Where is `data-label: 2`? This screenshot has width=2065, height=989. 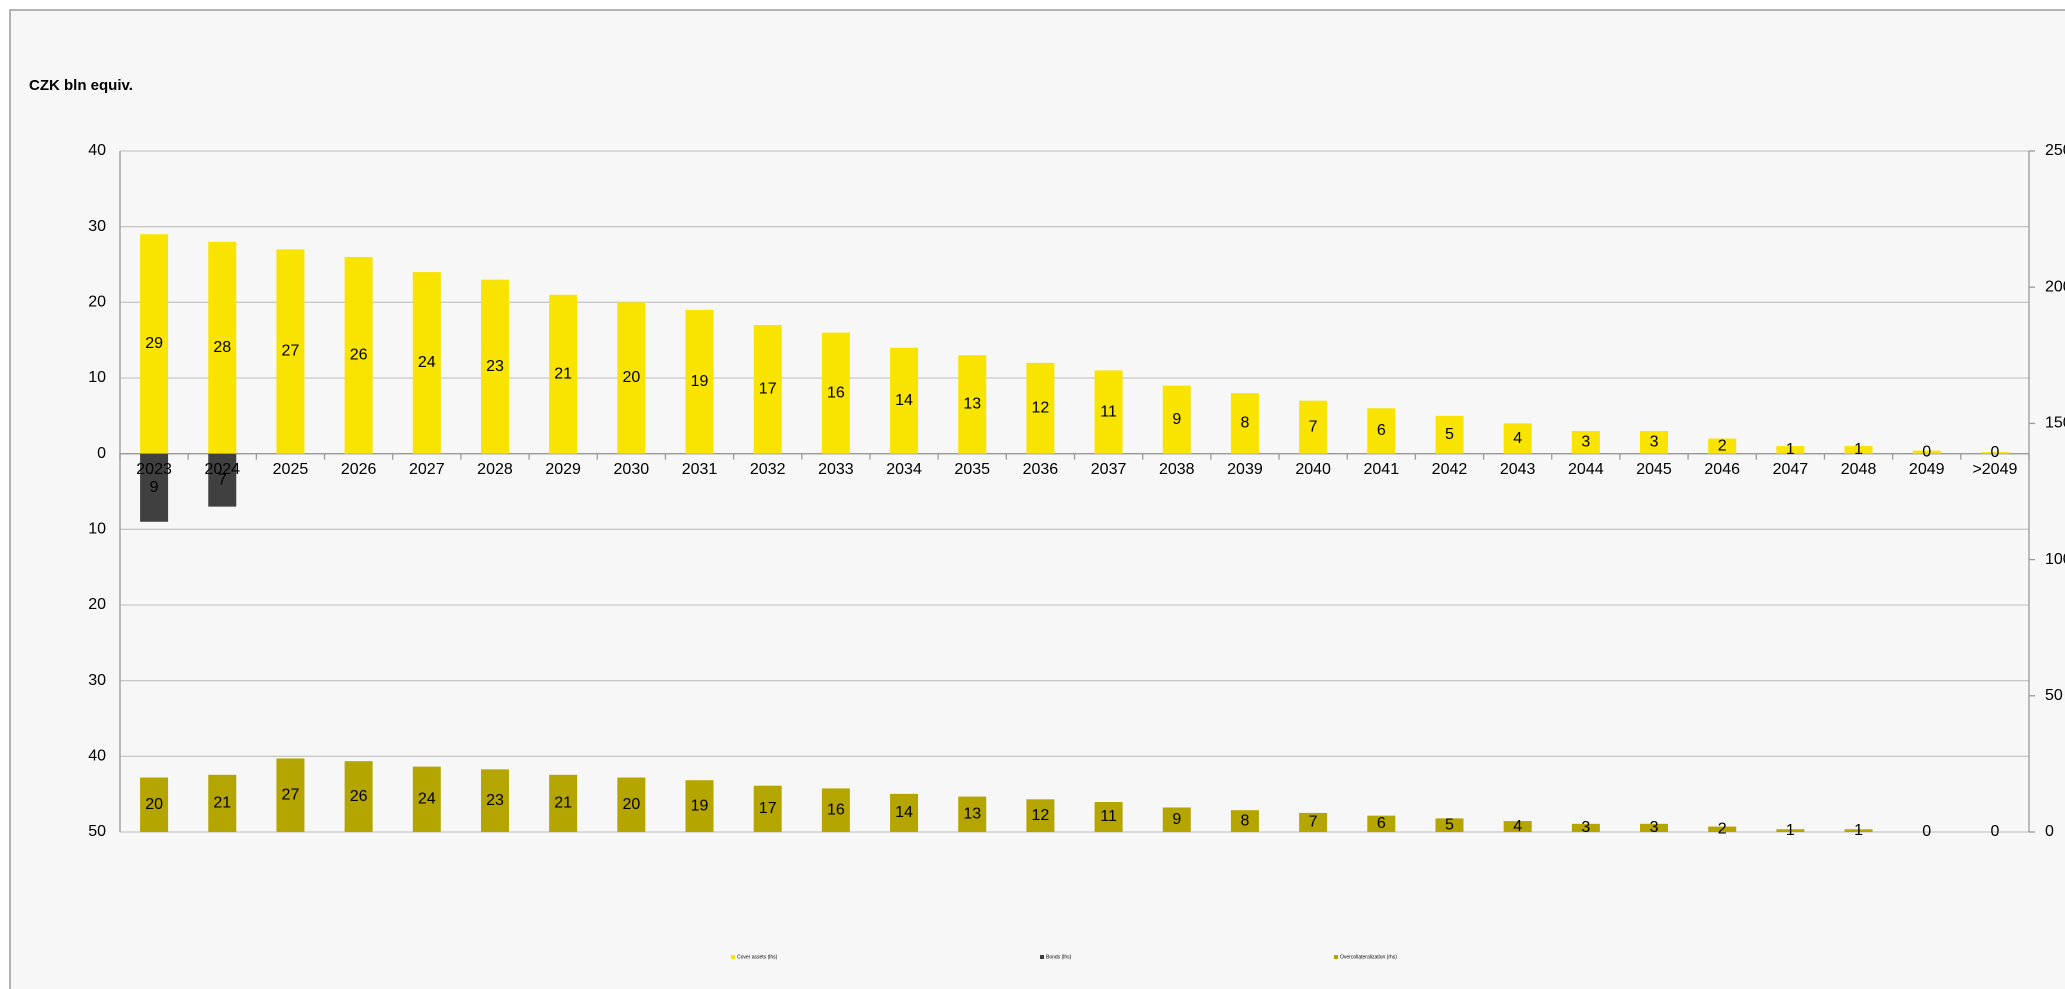
data-label: 2 is located at coordinates (1722, 445).